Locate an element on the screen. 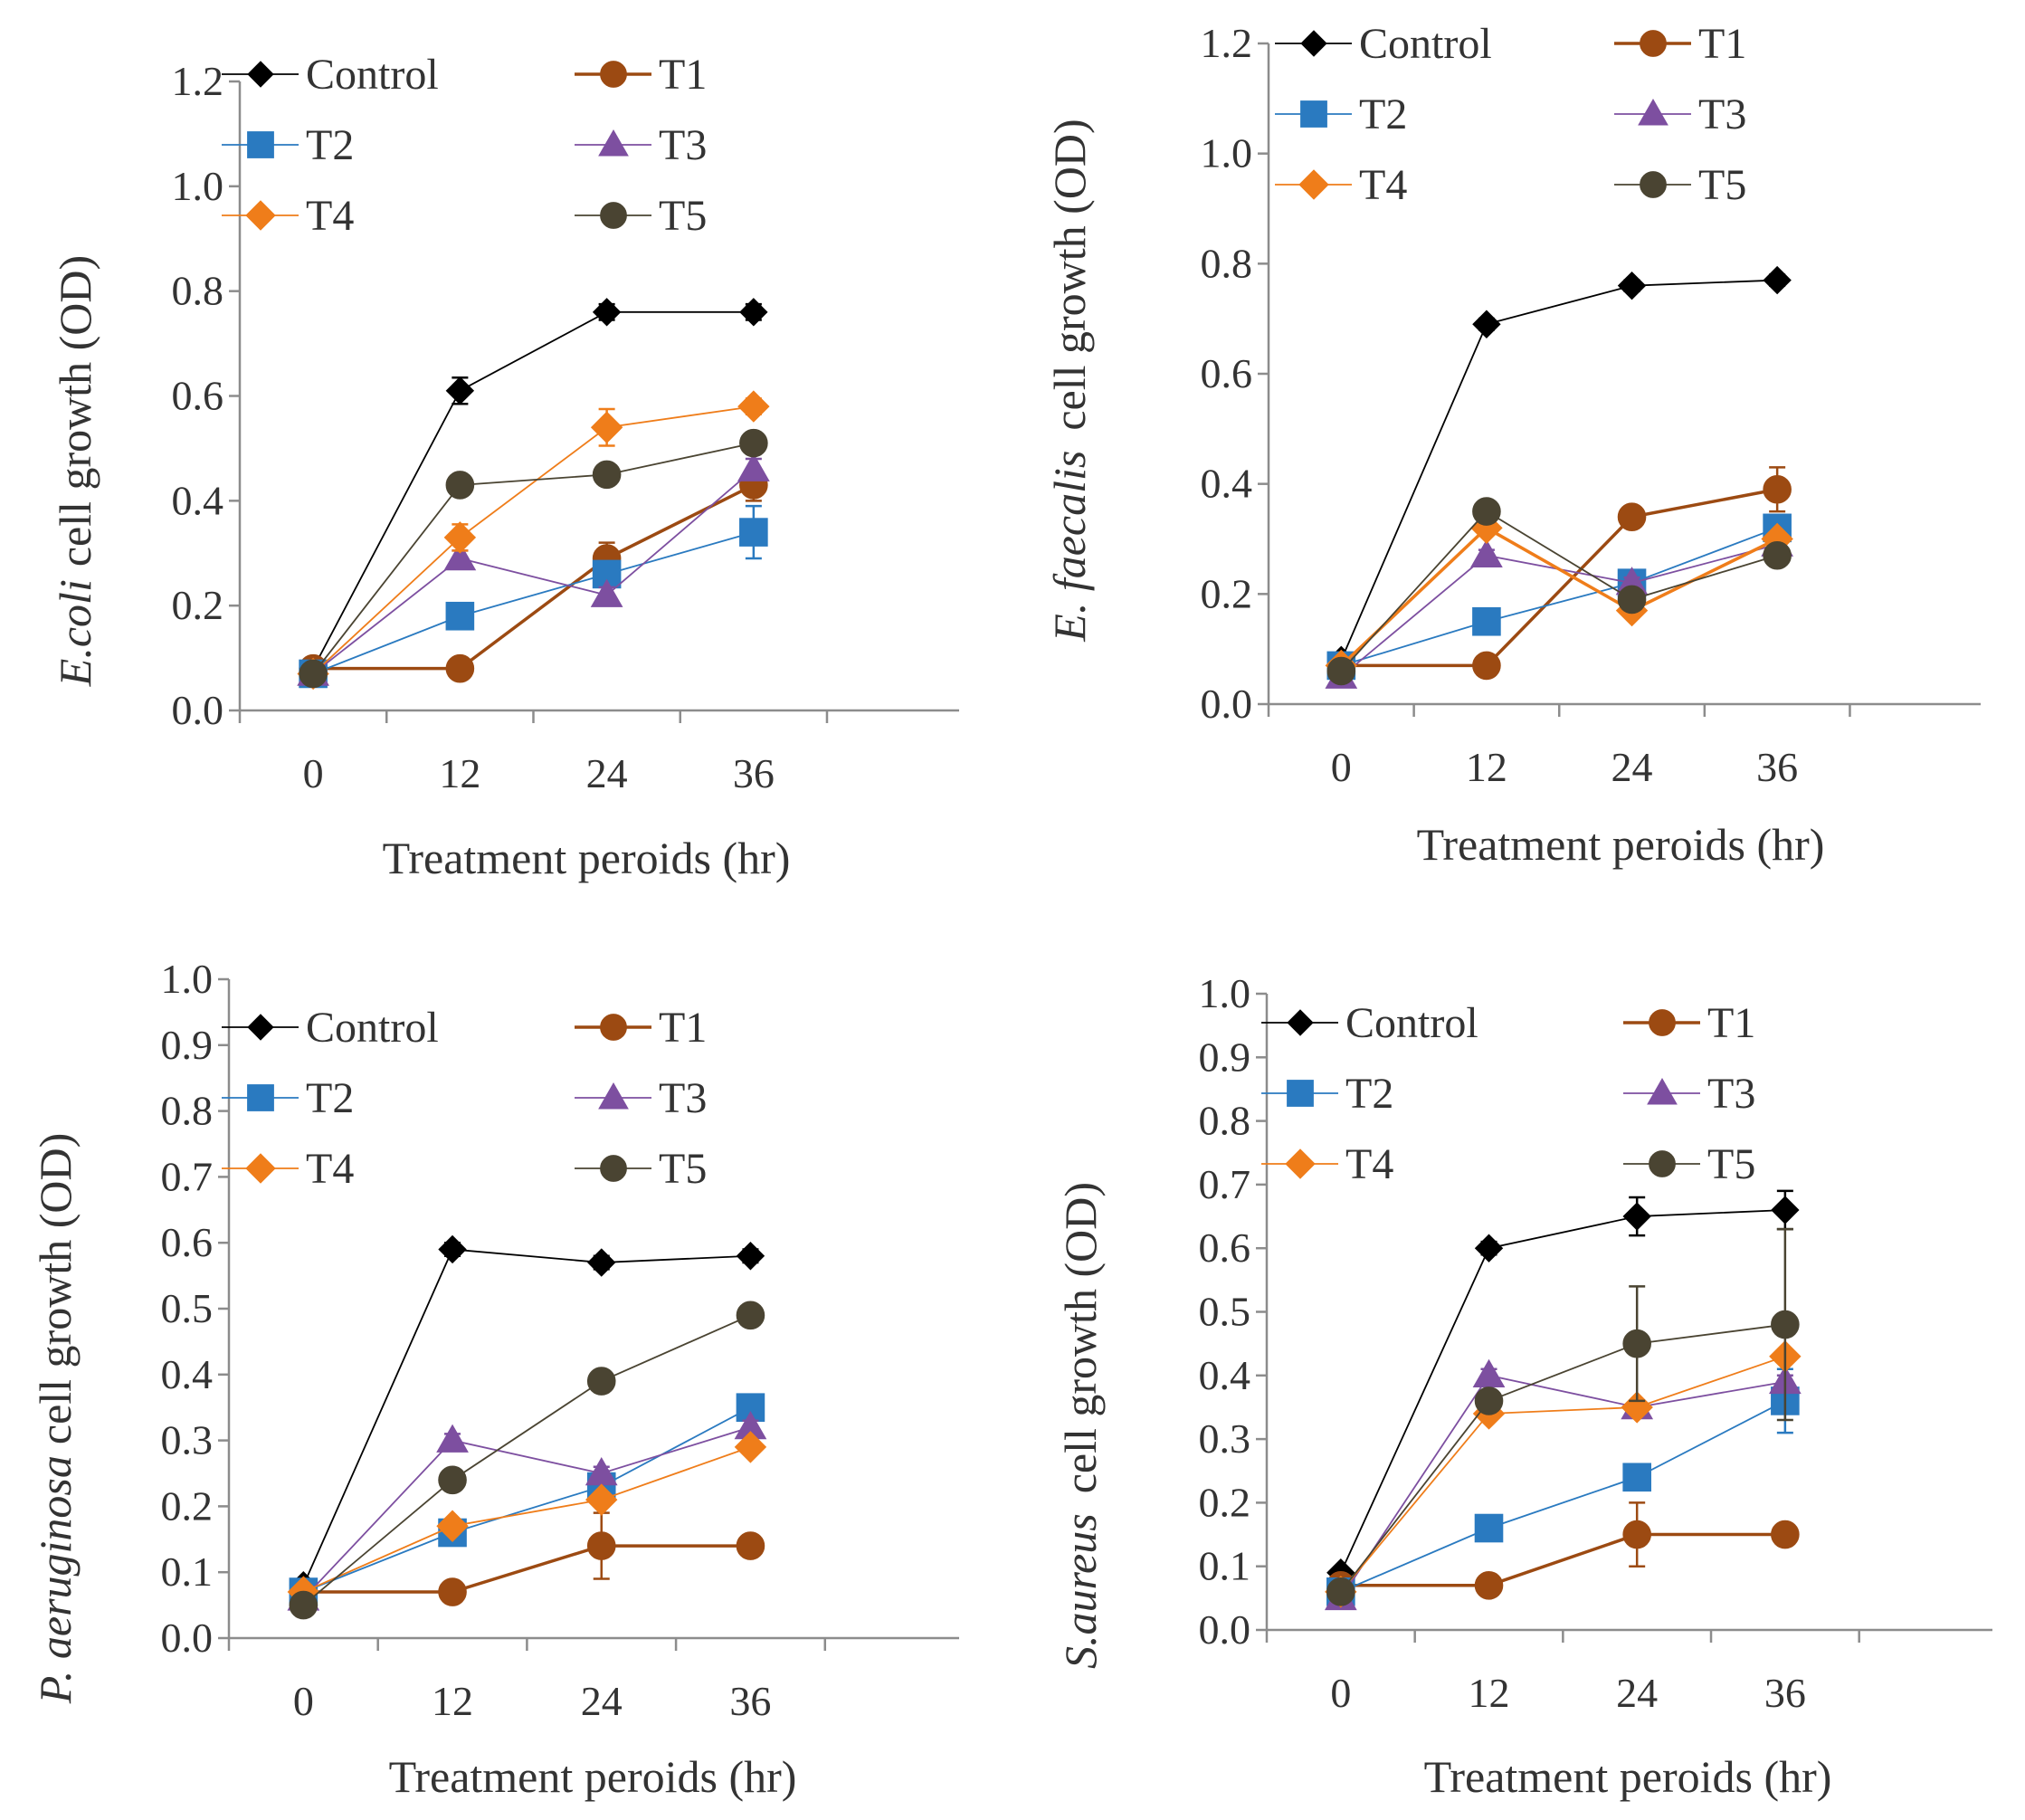  legend-label: T5 is located at coordinates (1731, 1164).